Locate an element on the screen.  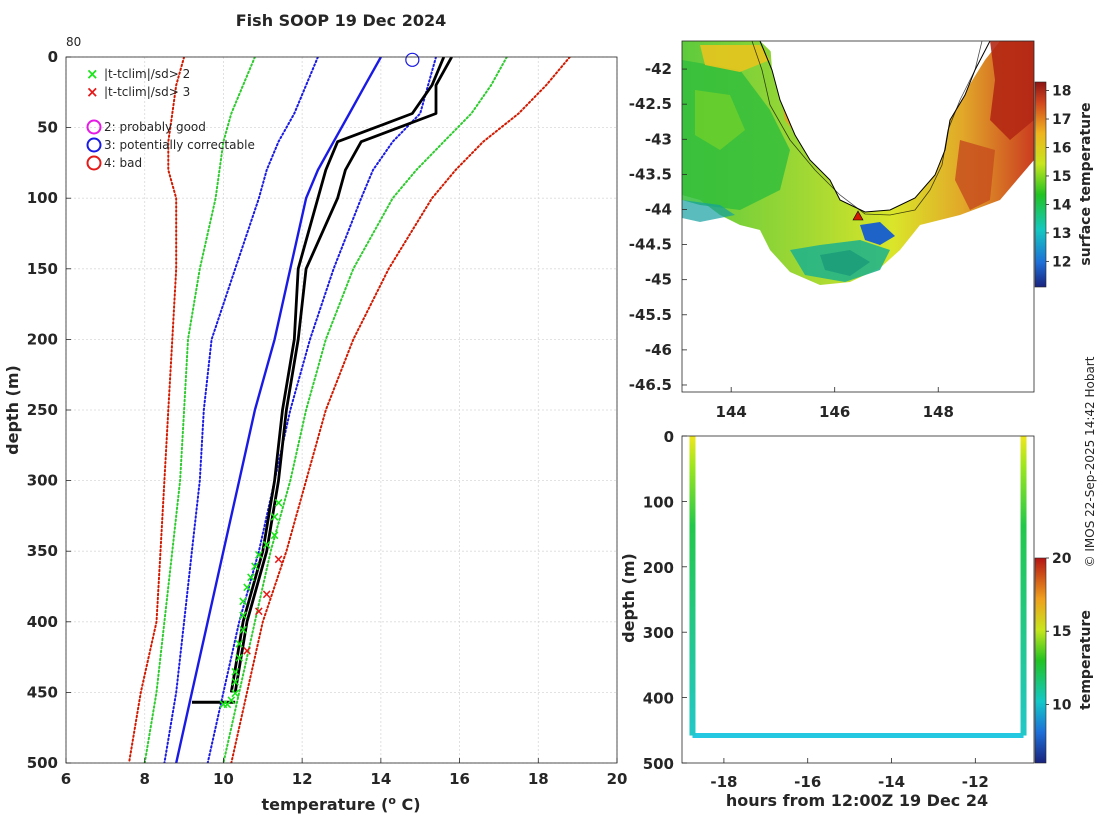
x-tick-label: 16 is located at coordinates (459, 779).